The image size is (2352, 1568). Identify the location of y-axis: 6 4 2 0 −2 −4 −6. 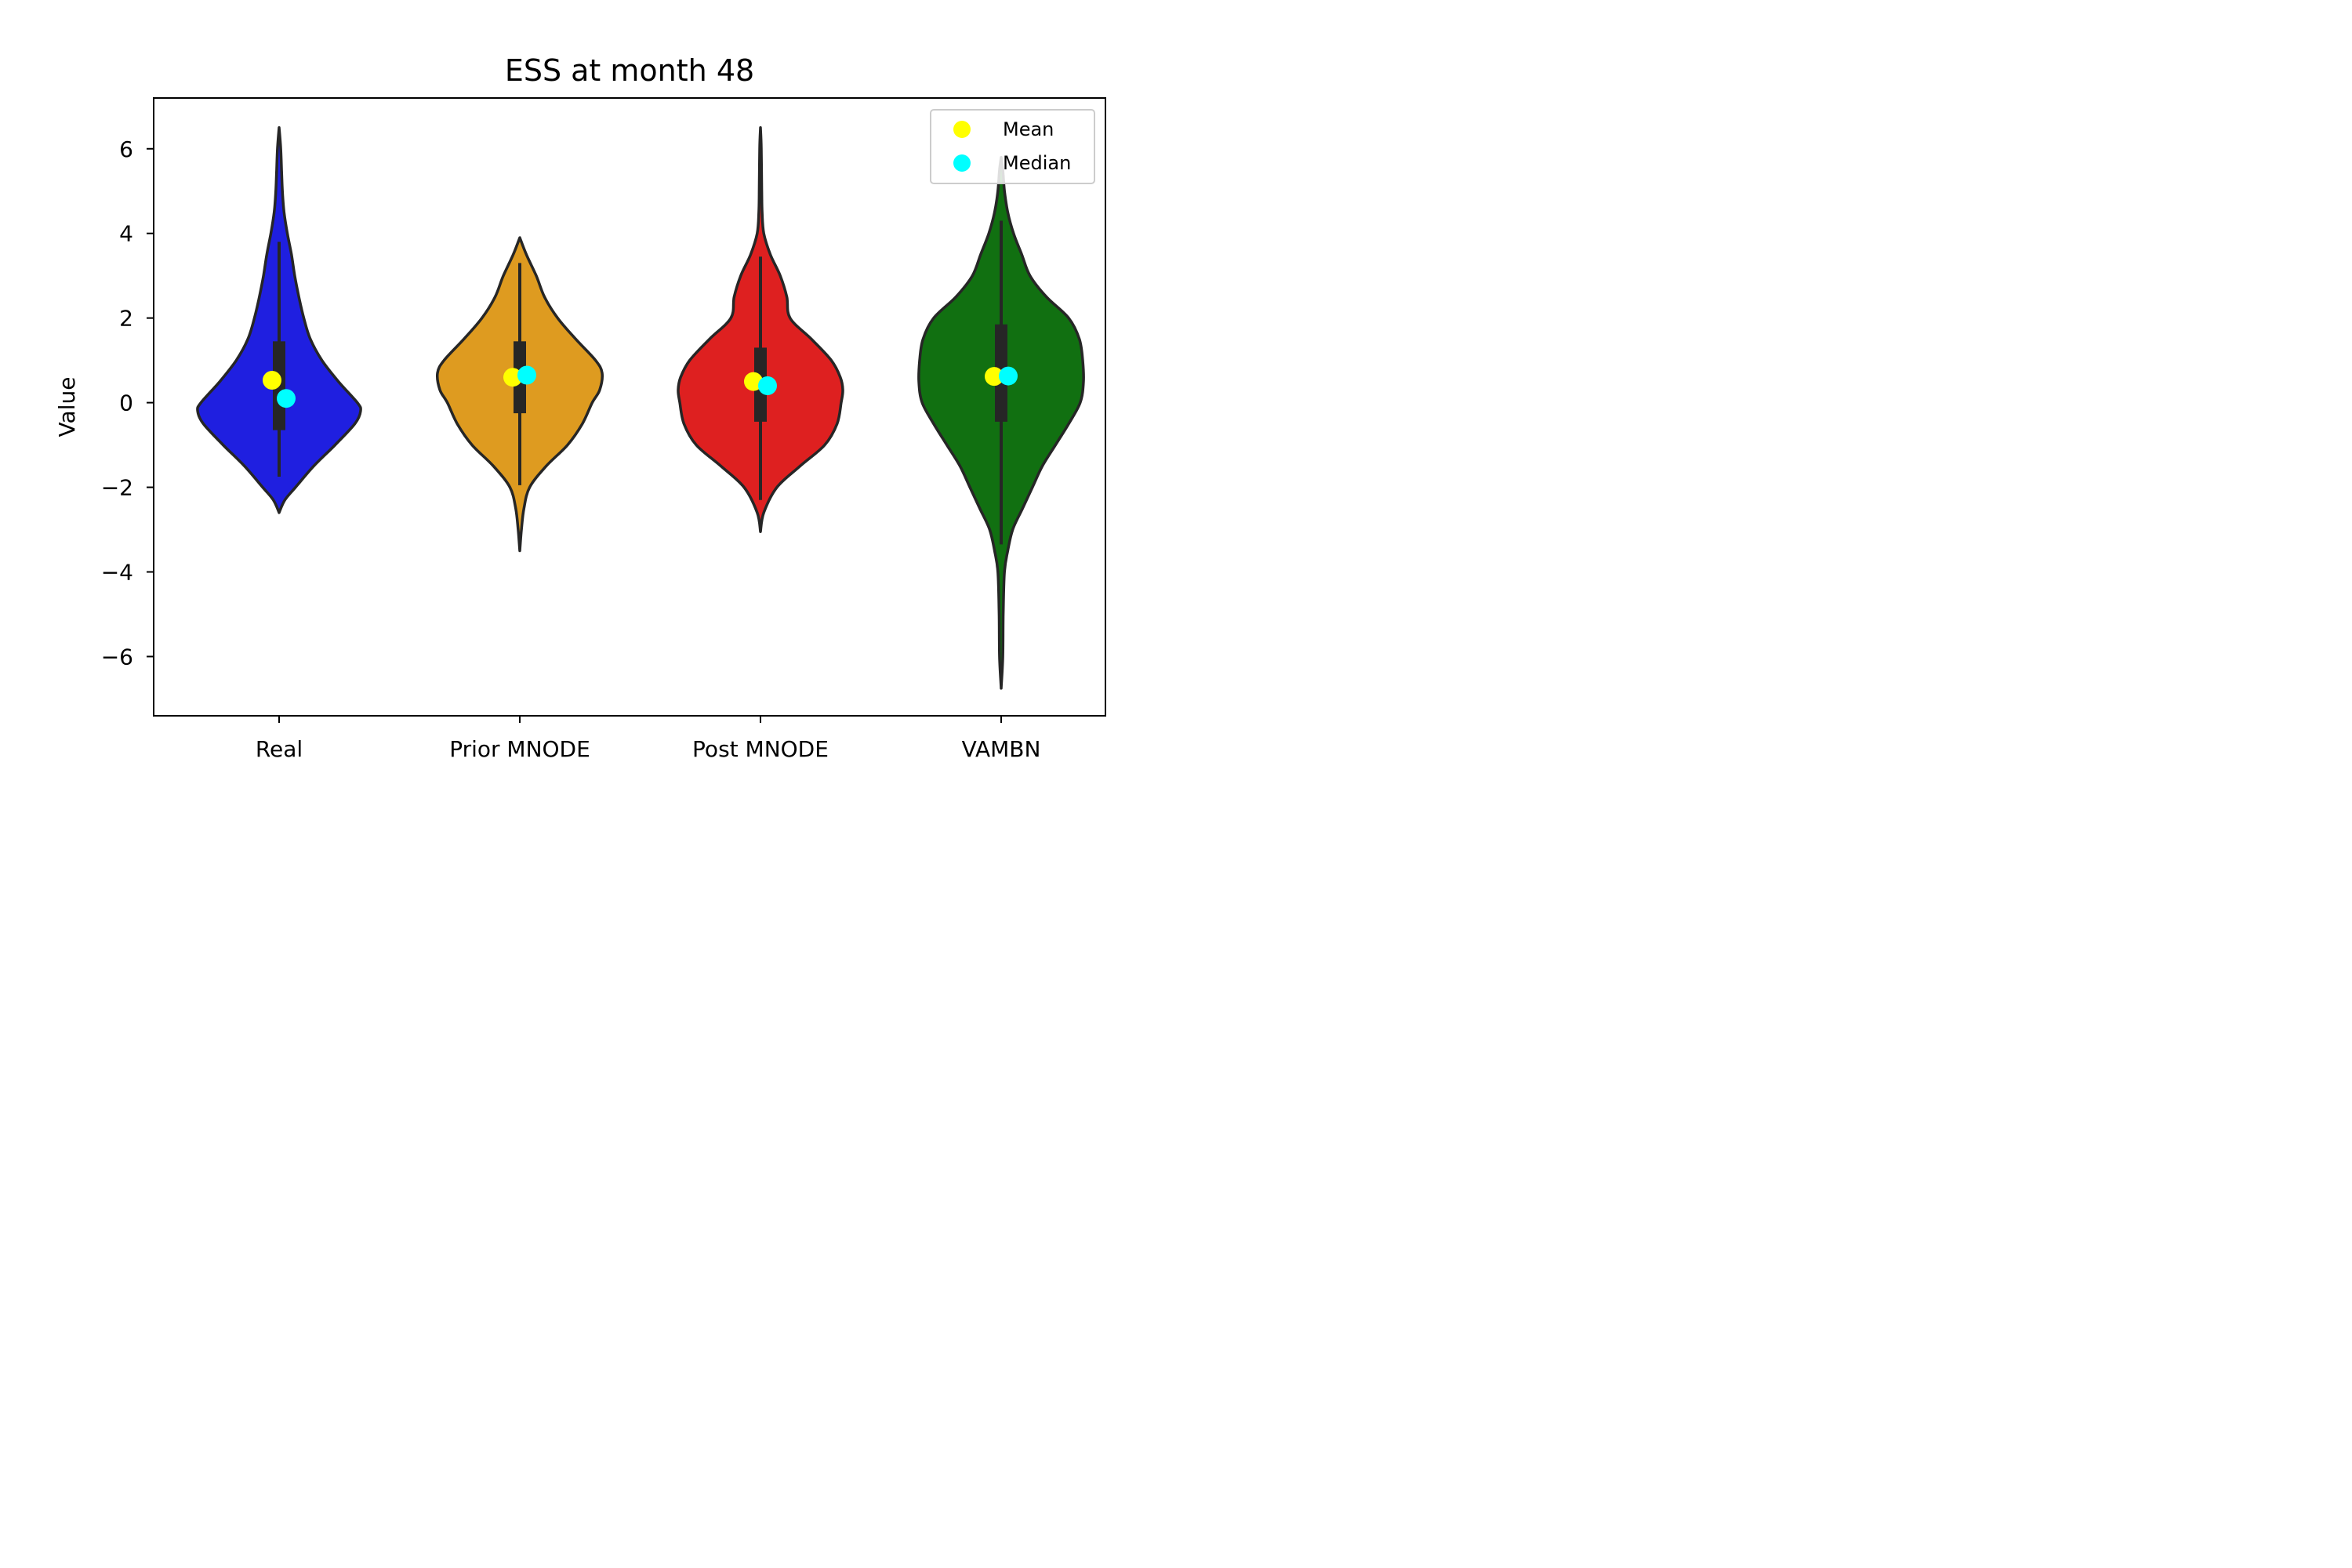
(127, 403).